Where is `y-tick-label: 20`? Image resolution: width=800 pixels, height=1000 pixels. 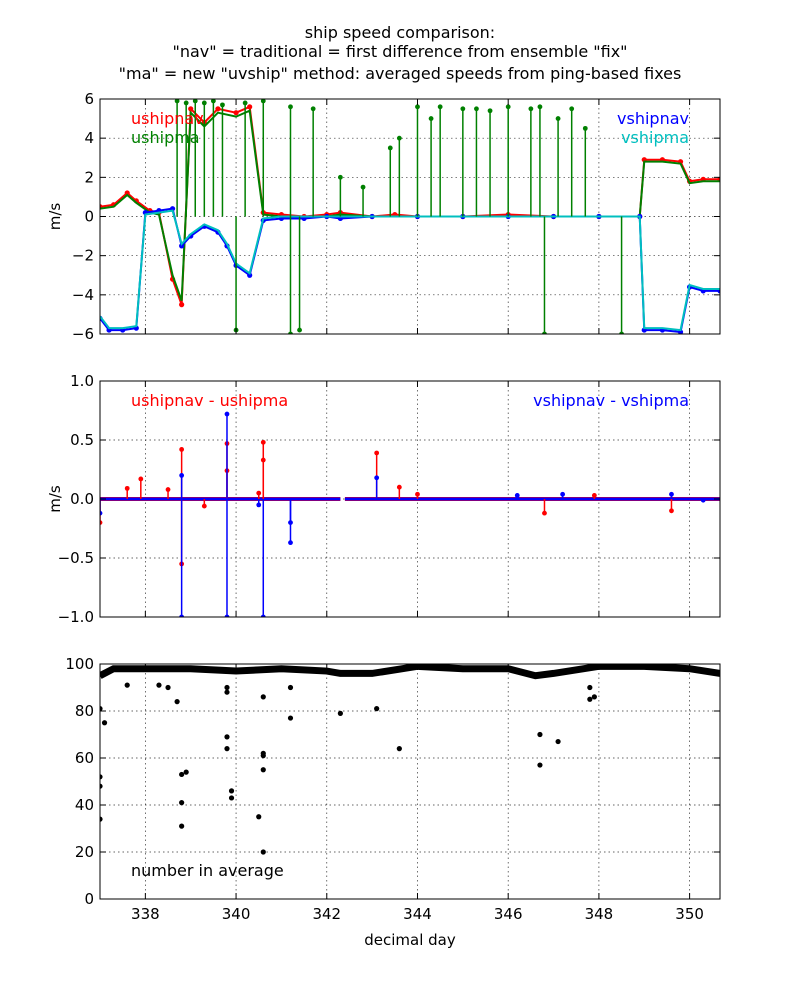 y-tick-label: 20 is located at coordinates (84, 852).